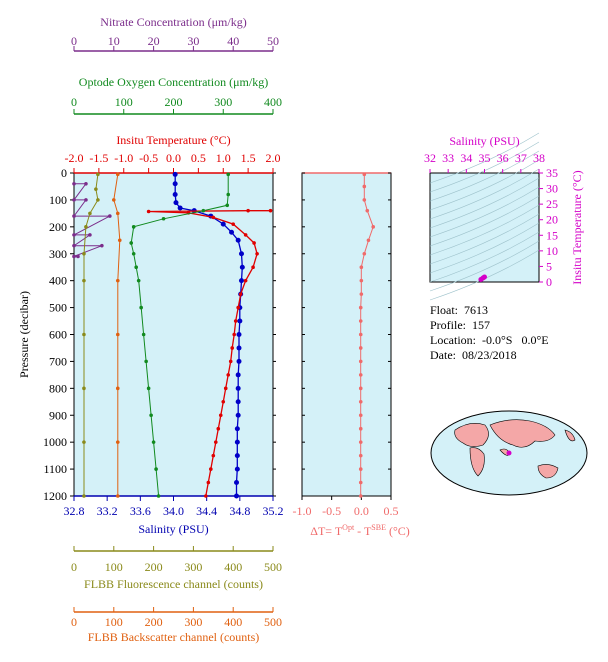 The width and height of the screenshot is (608, 662). What do you see at coordinates (466, 158) in the screenshot?
I see `ts-x-tick-label: 34` at bounding box center [466, 158].